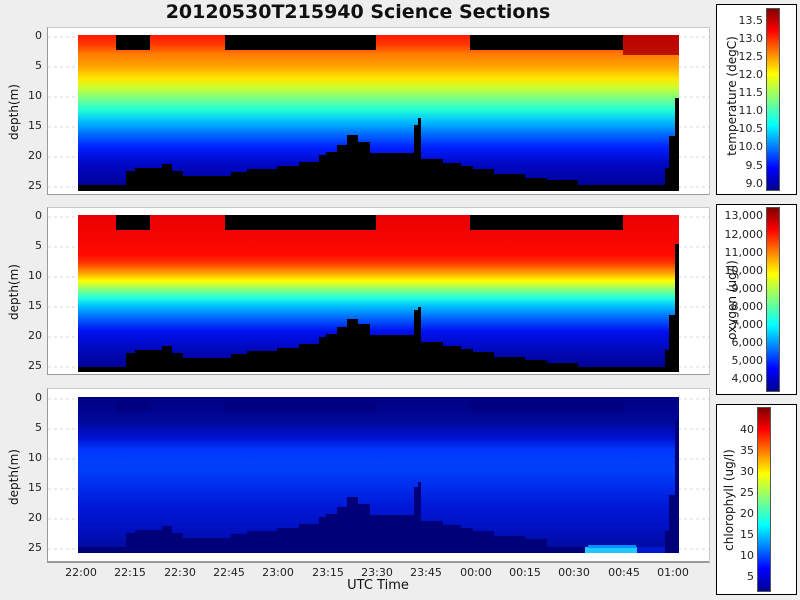 The image size is (800, 600). Describe the element at coordinates (751, 146) in the screenshot. I see `colorbar-tick: 10.0` at that location.